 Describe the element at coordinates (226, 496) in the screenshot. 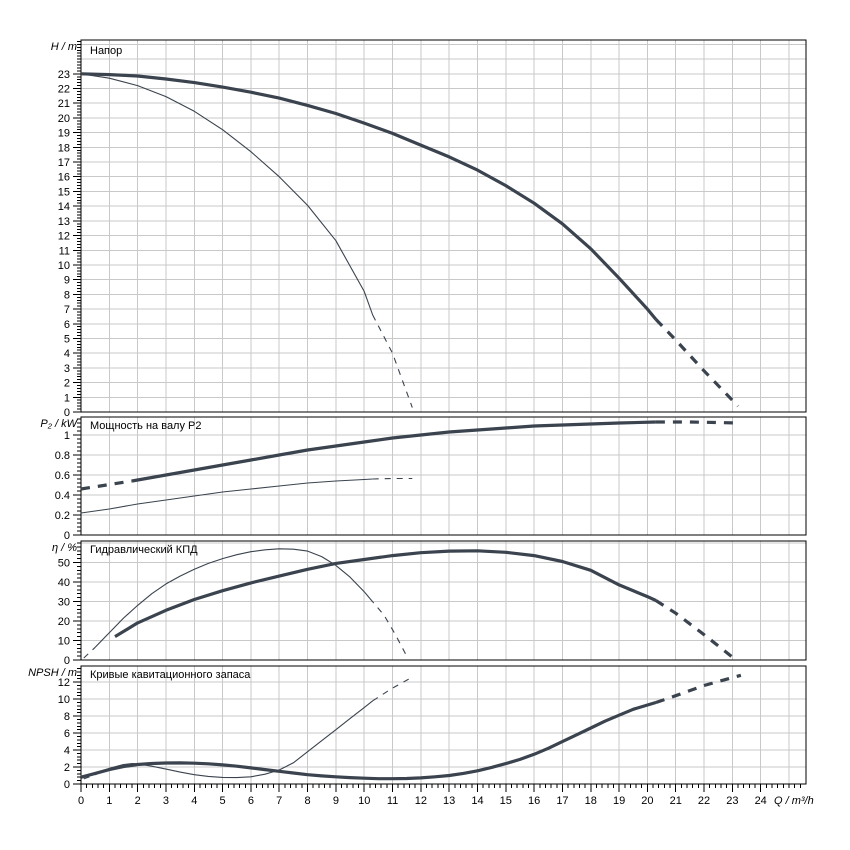

I see `power-thin-curve-solid` at that location.